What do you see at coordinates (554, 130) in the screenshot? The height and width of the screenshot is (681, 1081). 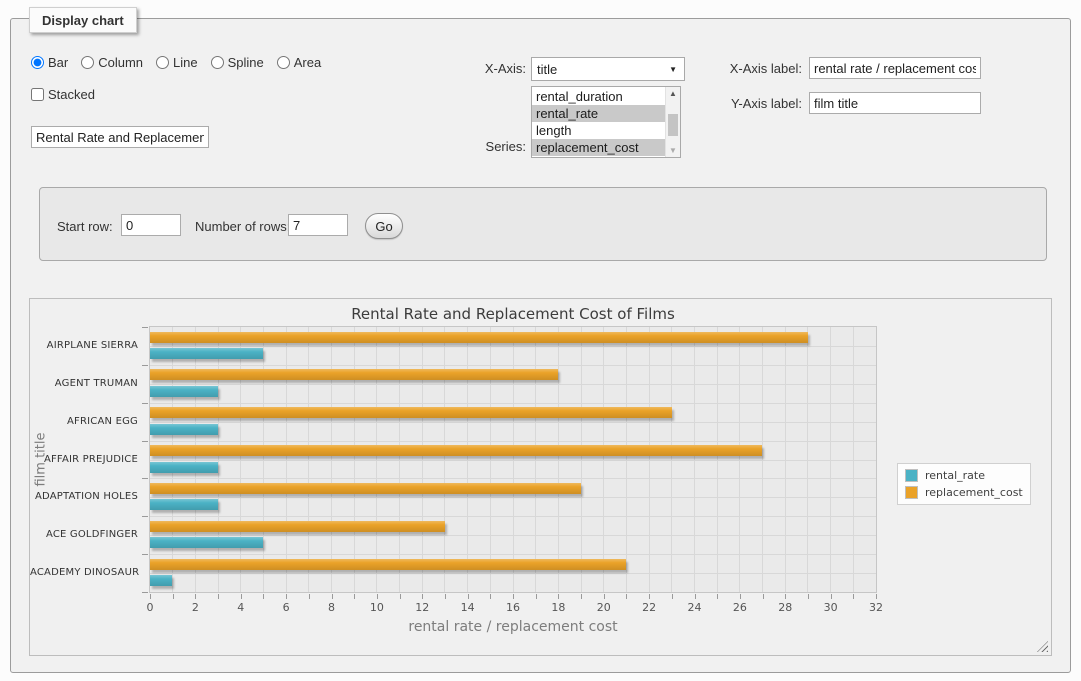 I see `series-option-length: length` at bounding box center [554, 130].